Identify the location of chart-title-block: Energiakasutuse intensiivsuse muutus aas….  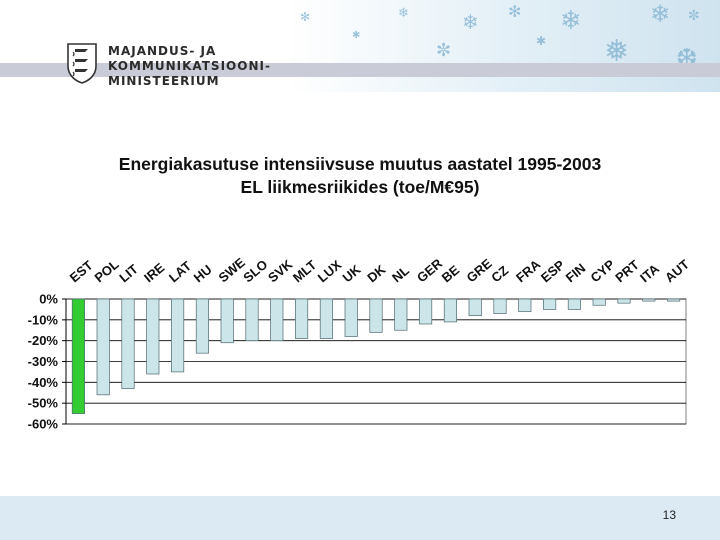
(360, 176).